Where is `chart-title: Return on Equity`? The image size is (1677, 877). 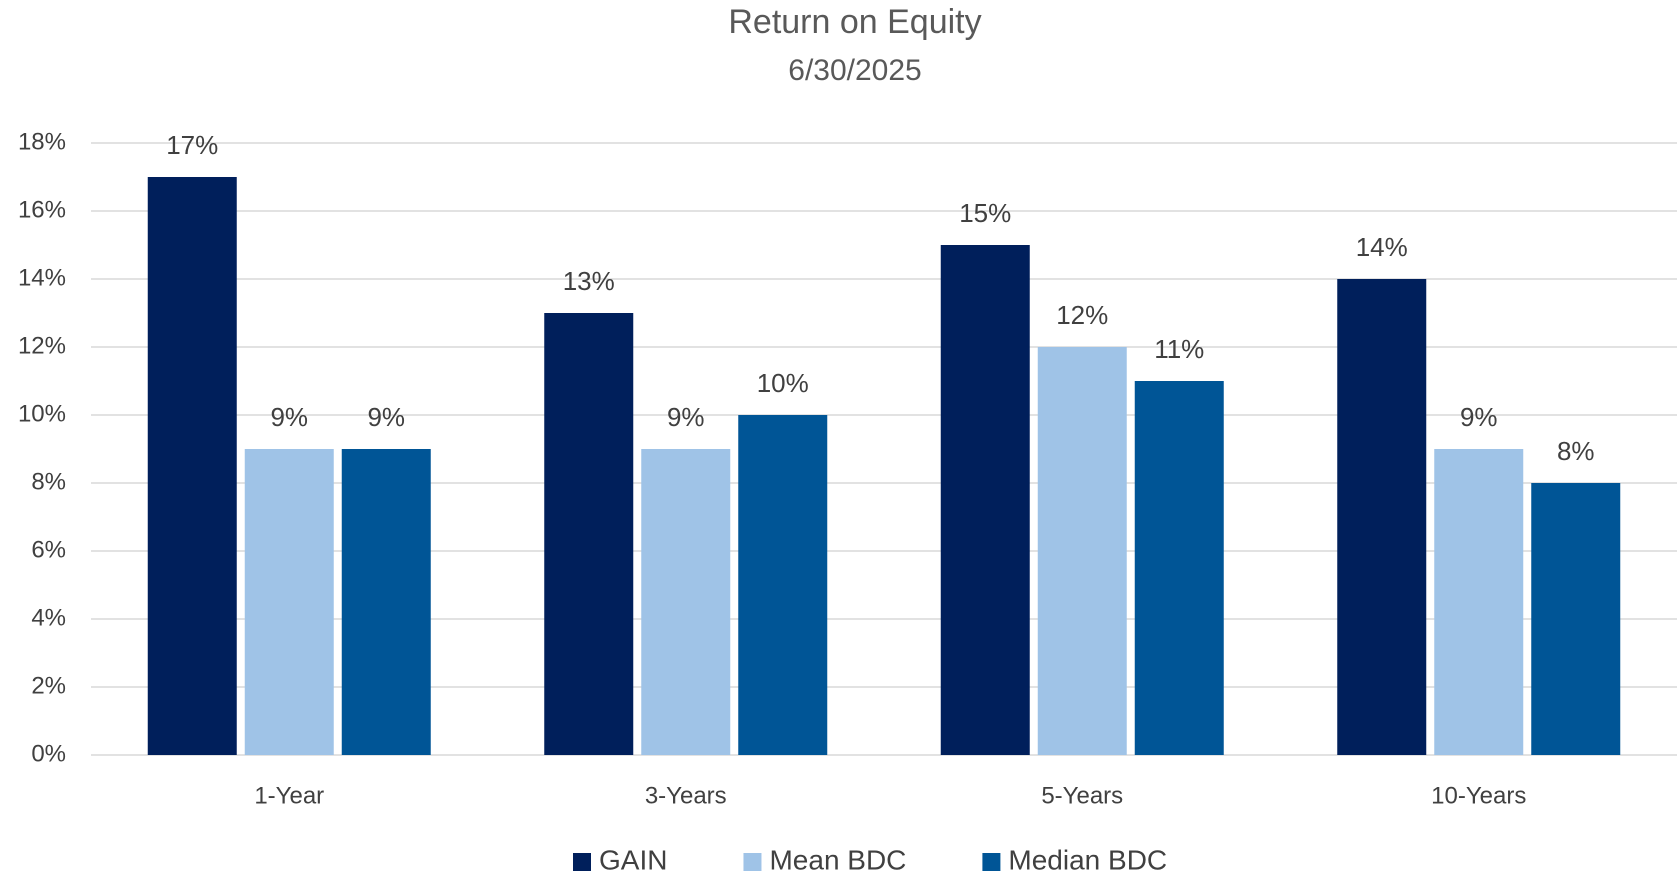 chart-title: Return on Equity is located at coordinates (854, 22).